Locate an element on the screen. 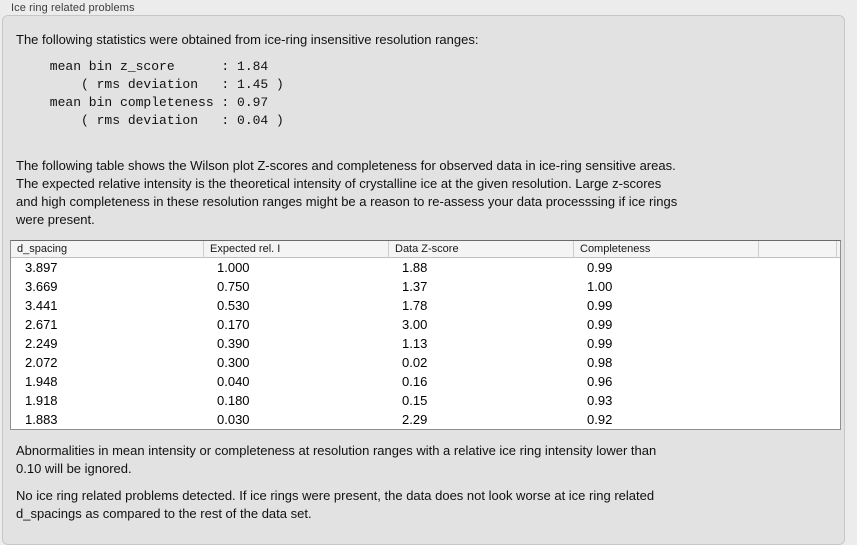  table-cell: 0.98 is located at coordinates (600, 362).